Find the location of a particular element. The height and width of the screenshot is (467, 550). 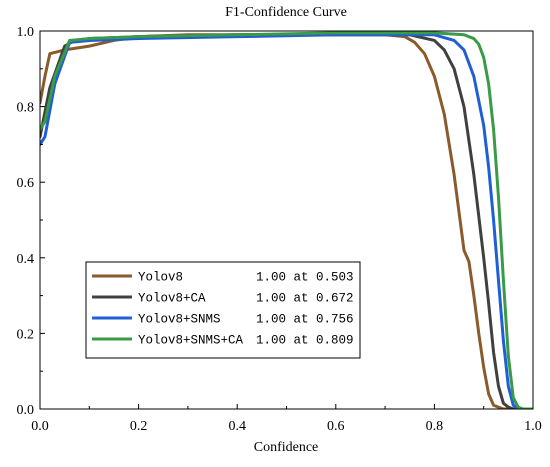

legend-series-value: 1.00 at 0.503 is located at coordinates (305, 278).